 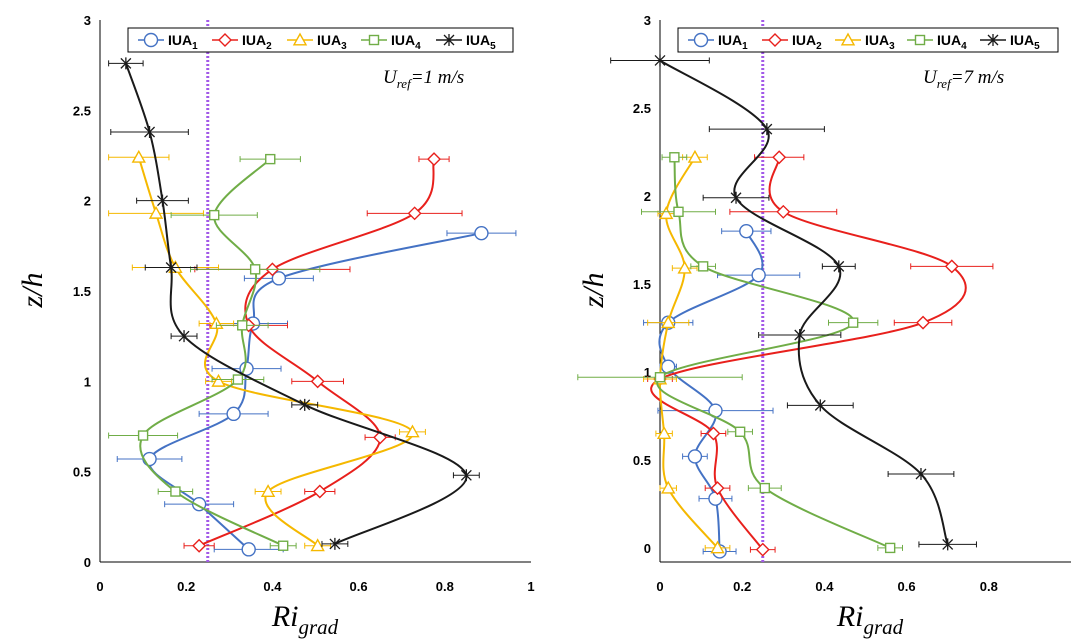 What do you see at coordinates (82, 291) in the screenshot?
I see `y-tick-label: 1.5` at bounding box center [82, 291].